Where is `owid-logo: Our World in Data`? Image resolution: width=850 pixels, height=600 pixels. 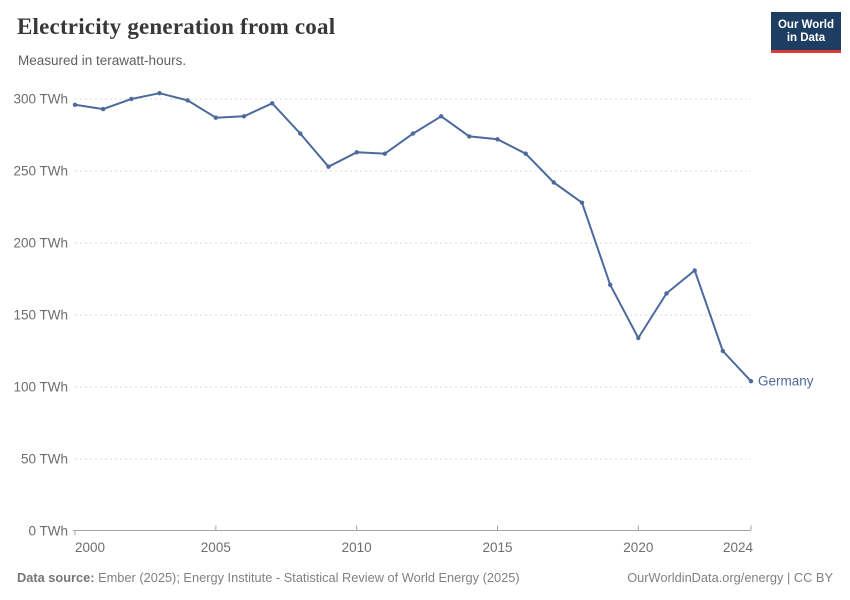 owid-logo: Our World in Data is located at coordinates (805, 32).